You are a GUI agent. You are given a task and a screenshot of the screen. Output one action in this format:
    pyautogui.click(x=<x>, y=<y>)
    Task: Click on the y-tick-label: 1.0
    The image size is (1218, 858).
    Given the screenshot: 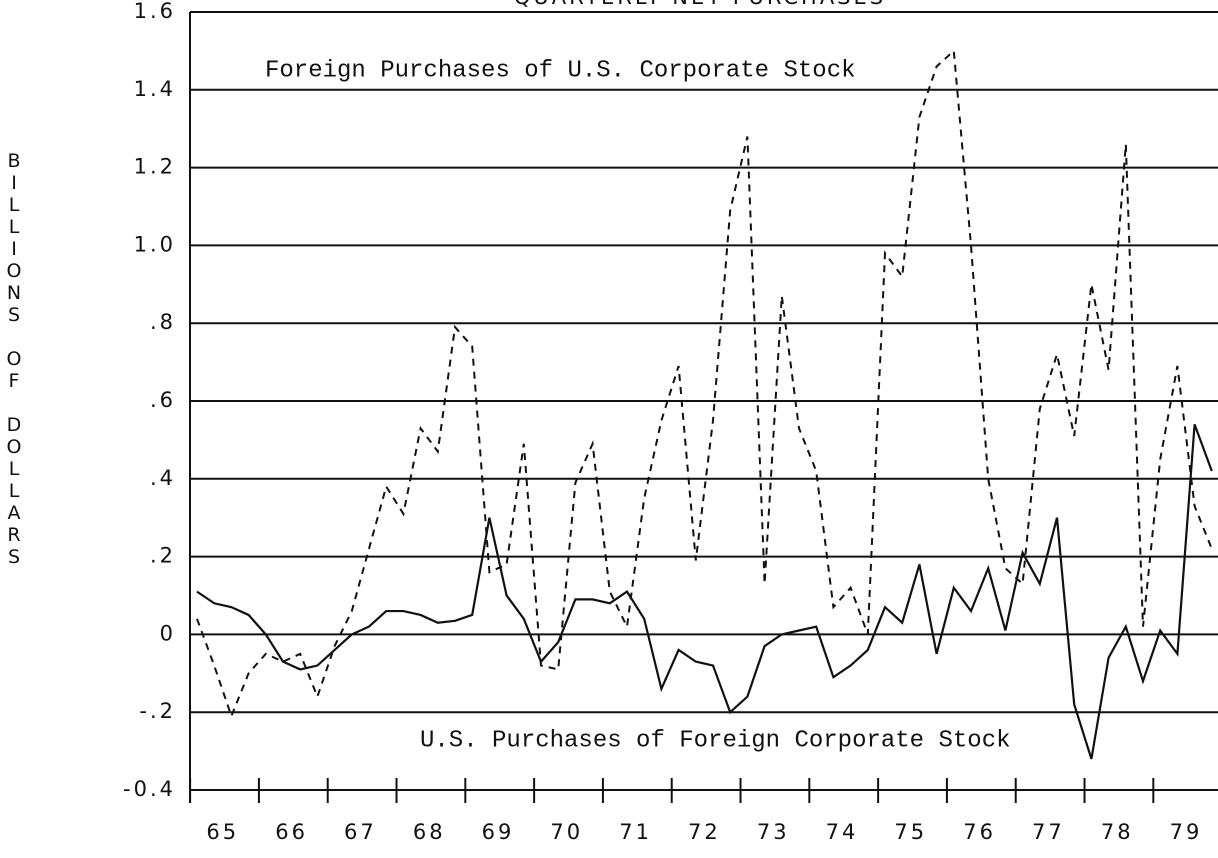 What is the action you would take?
    pyautogui.click(x=155, y=244)
    